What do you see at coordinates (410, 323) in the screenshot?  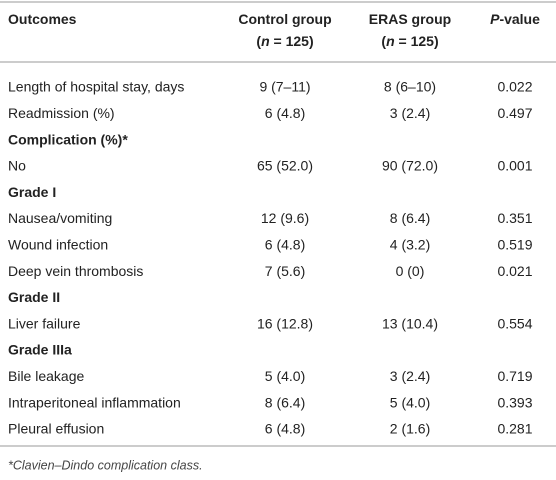 I see `cell: 13 (10.4)` at bounding box center [410, 323].